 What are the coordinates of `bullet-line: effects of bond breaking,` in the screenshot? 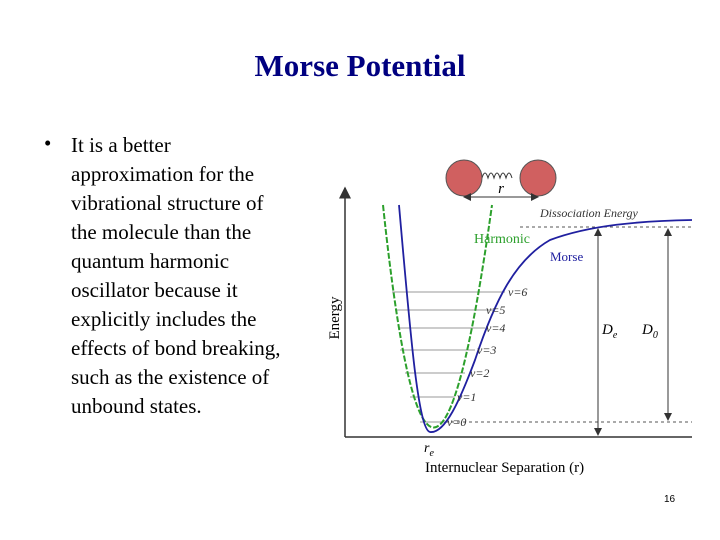 It's located at (176, 348).